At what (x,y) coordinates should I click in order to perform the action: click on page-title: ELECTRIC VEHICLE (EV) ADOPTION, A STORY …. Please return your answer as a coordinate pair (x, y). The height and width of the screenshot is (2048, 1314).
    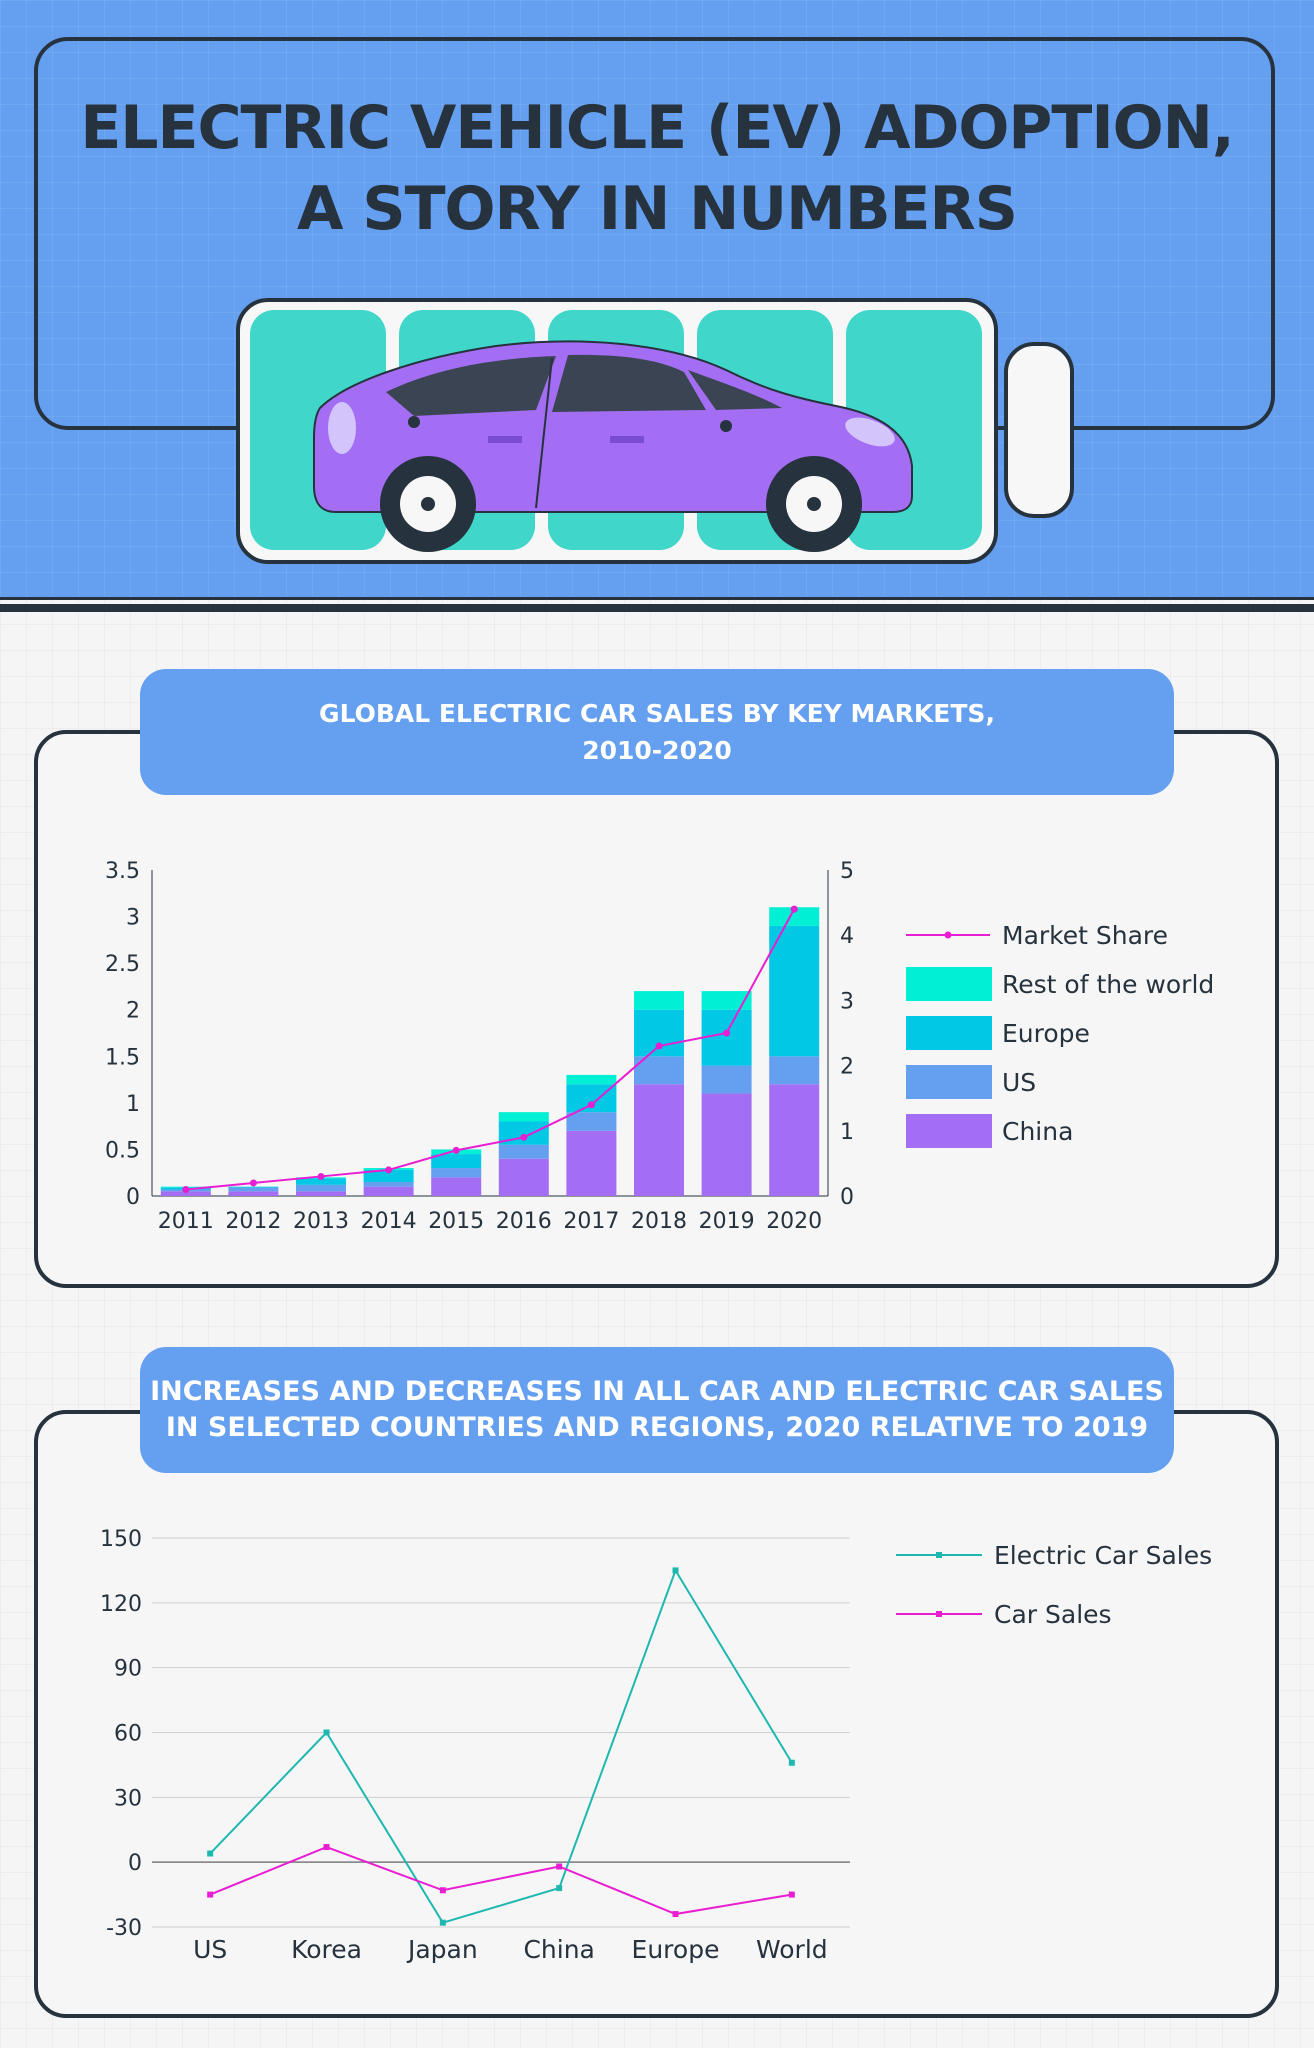
    Looking at the image, I should click on (657, 169).